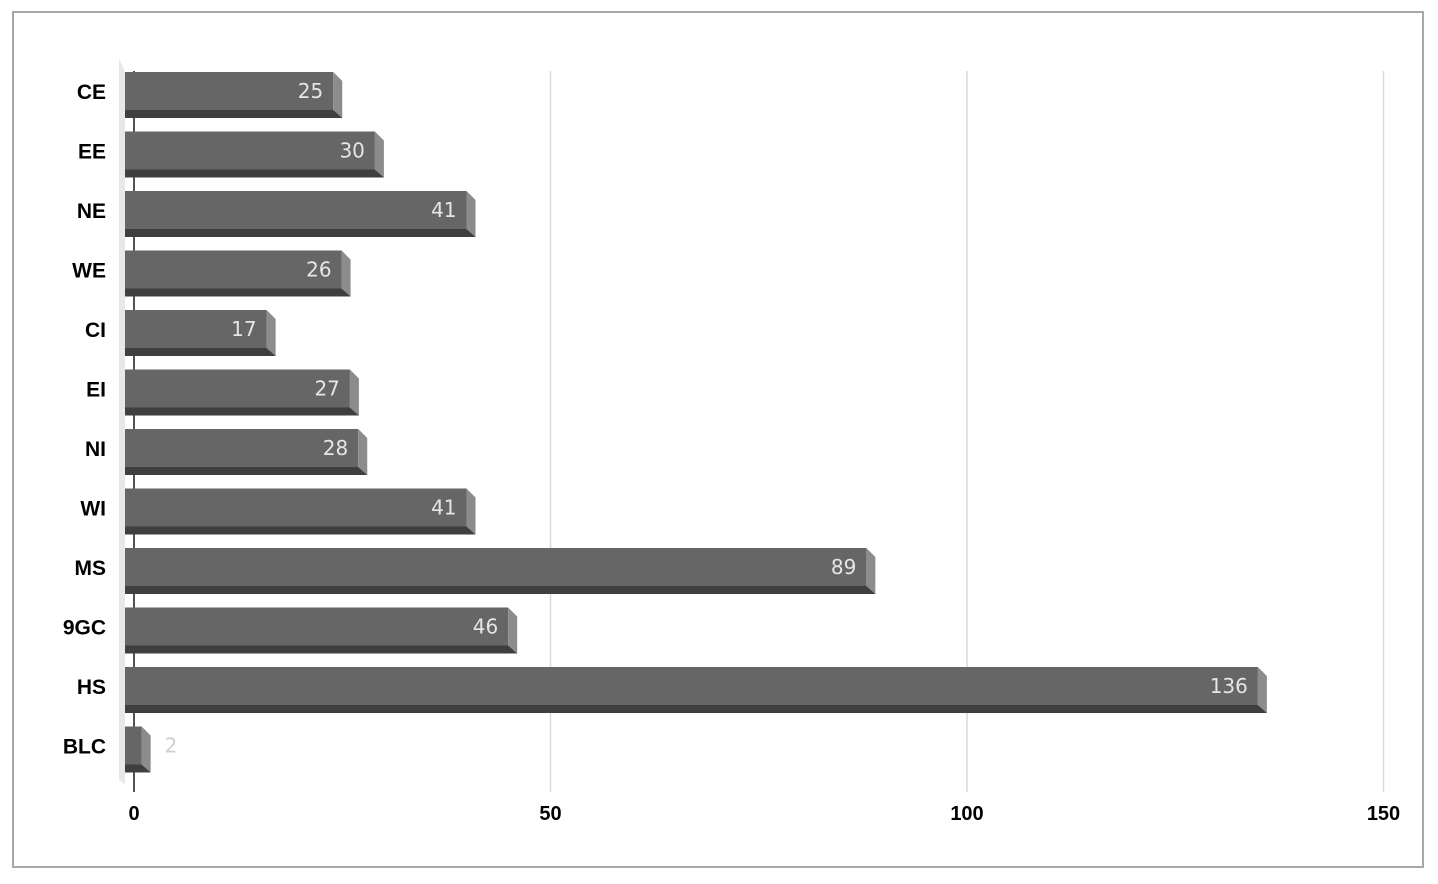 Image resolution: width=1438 pixels, height=884 pixels. Describe the element at coordinates (351, 151) in the screenshot. I see `bar-value-label: 30` at that location.